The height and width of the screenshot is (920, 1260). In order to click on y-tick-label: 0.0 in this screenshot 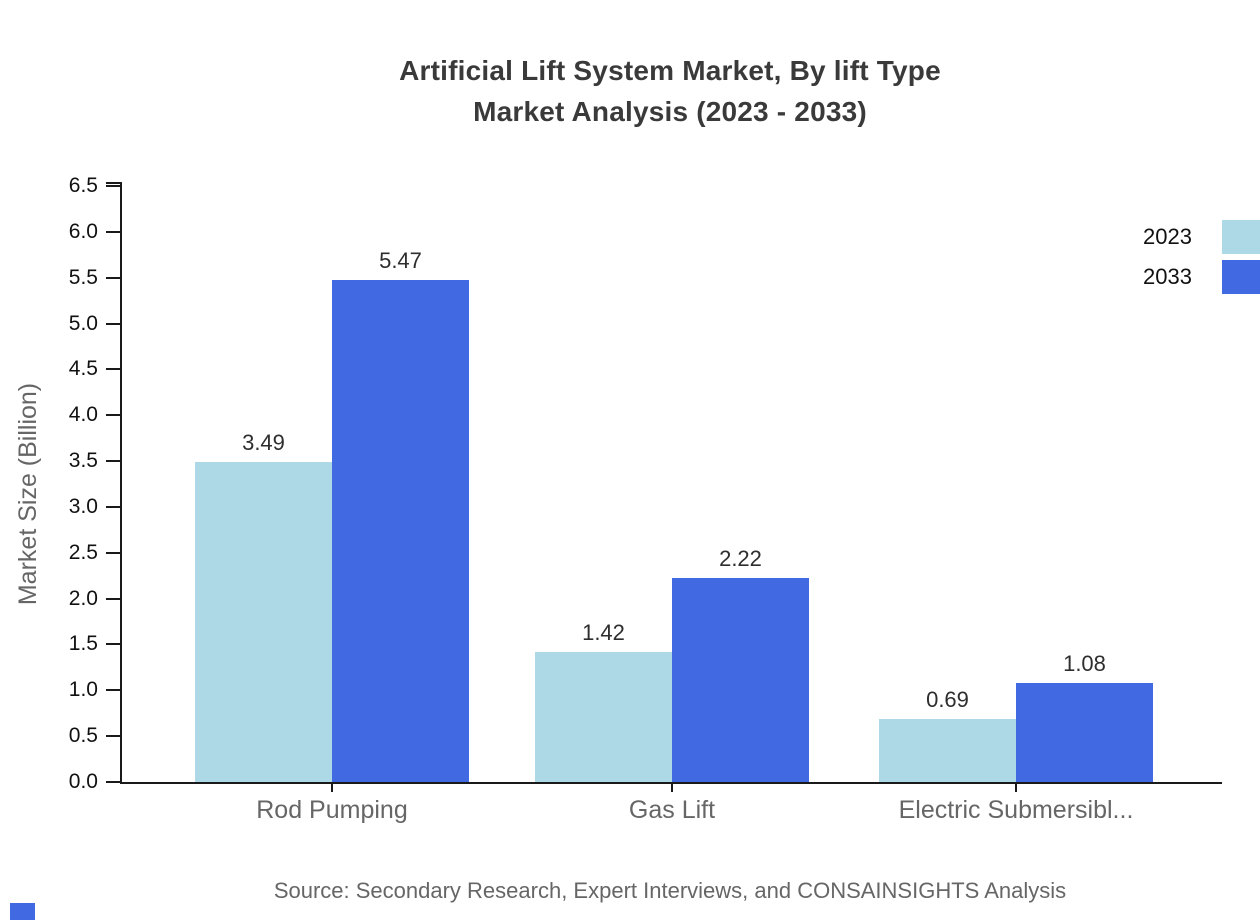, I will do `click(83, 781)`.